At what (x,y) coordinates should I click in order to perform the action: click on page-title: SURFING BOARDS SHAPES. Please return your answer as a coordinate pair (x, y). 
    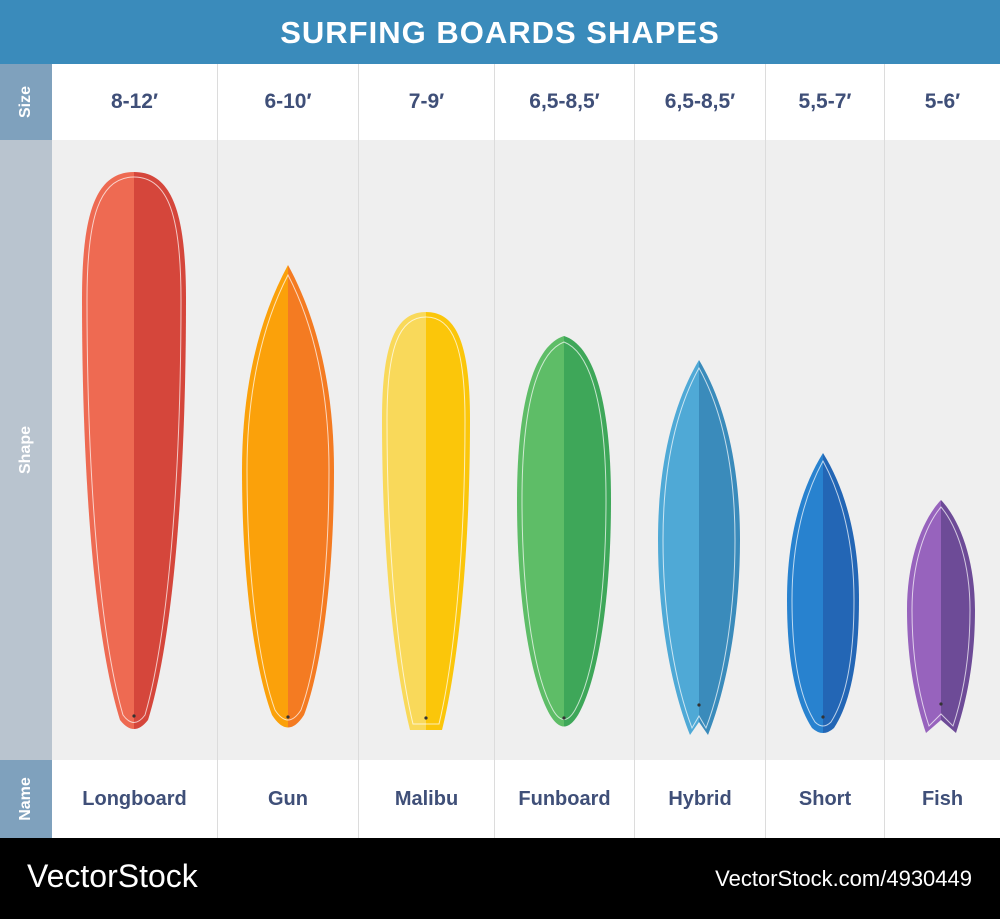
    Looking at the image, I should click on (500, 32).